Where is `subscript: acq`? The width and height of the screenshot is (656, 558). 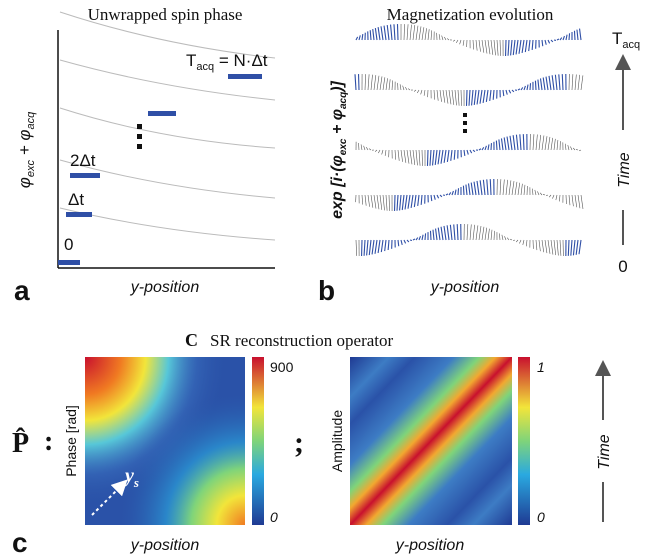 subscript: acq is located at coordinates (31, 120).